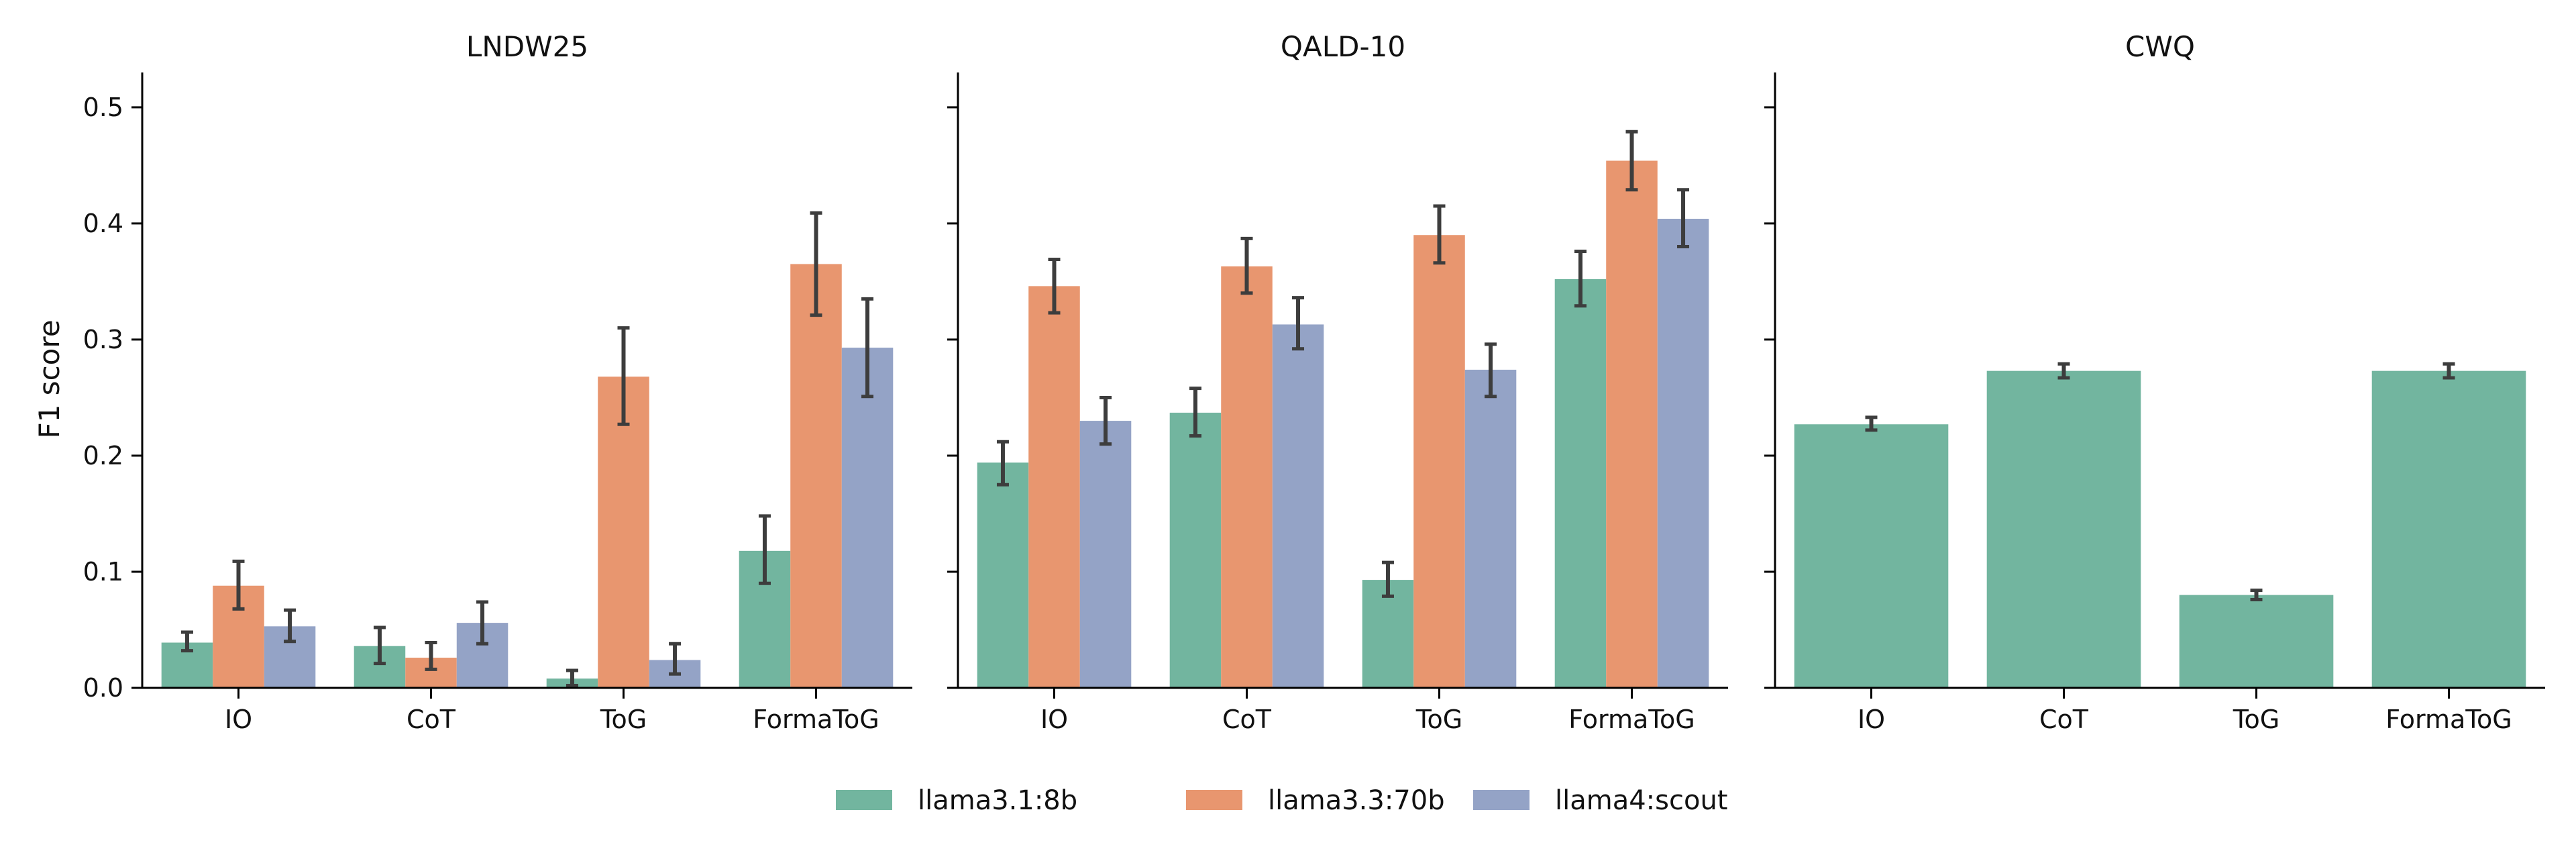 The width and height of the screenshot is (2576, 859). What do you see at coordinates (997, 801) in the screenshot?
I see `legend-label: llama3.1:8b` at bounding box center [997, 801].